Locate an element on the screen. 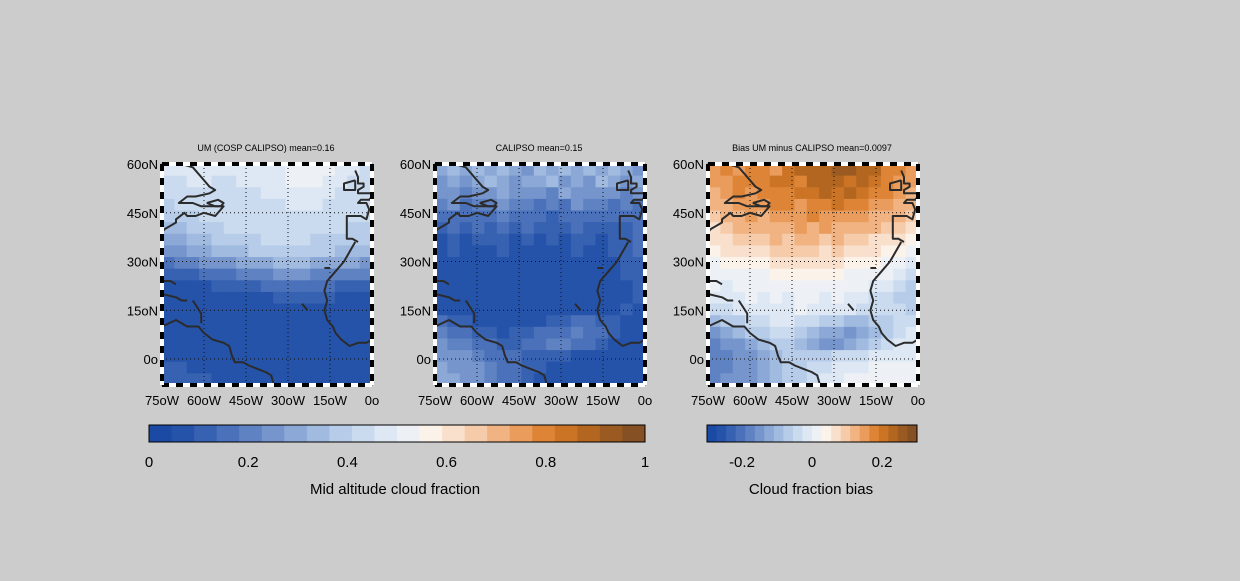 The width and height of the screenshot is (1240, 581). colorbar-tick-label: 0.8 is located at coordinates (545, 462).